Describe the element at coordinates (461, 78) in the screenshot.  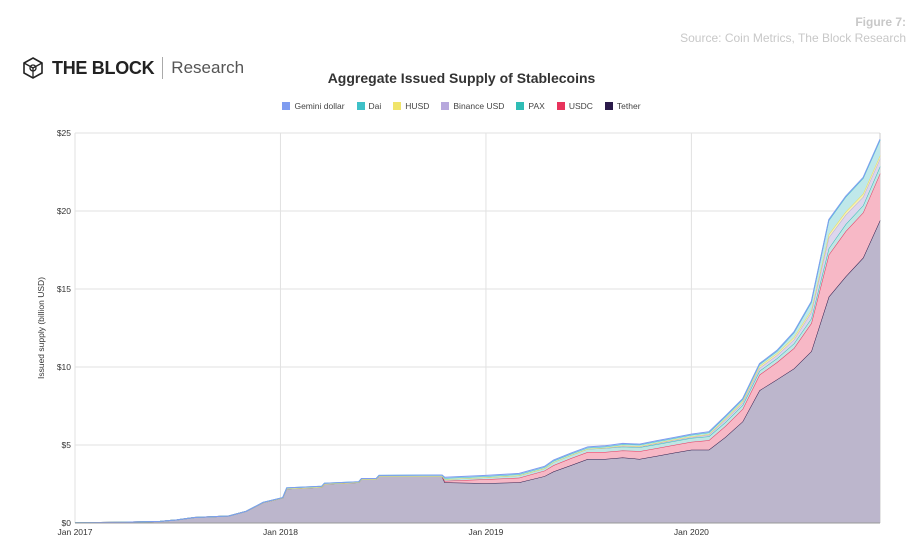
I see `chart-title: Aggregate Issued Supply of Stablecoins` at that location.